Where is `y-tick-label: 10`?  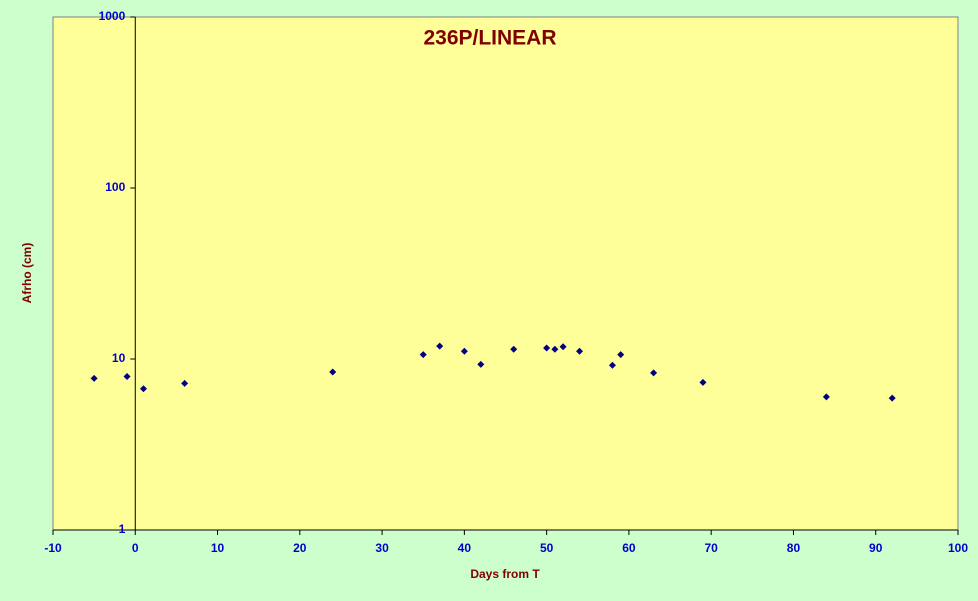
y-tick-label: 10 is located at coordinates (119, 358).